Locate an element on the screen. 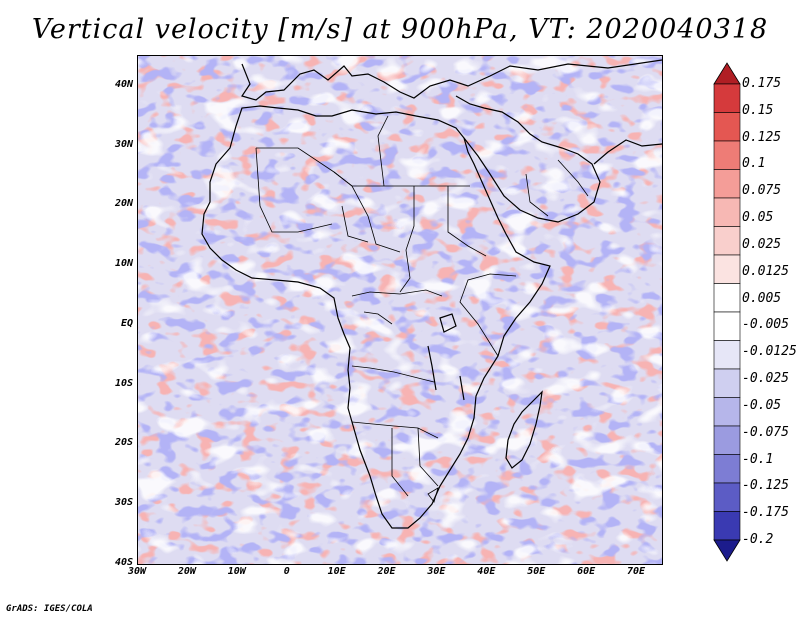 This screenshot has width=800, height=618. latitude-label: EQ is located at coordinates (126, 323).